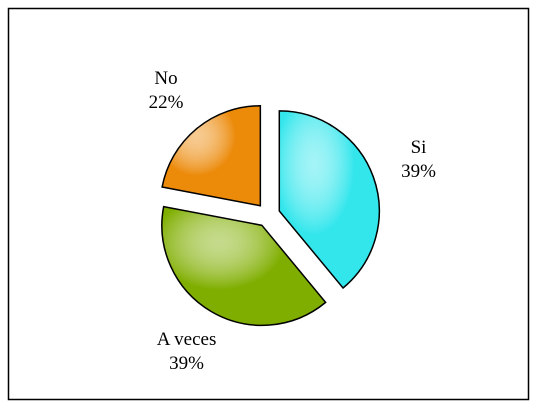 The image size is (537, 408). I want to click on slice-label: Si, so click(419, 147).